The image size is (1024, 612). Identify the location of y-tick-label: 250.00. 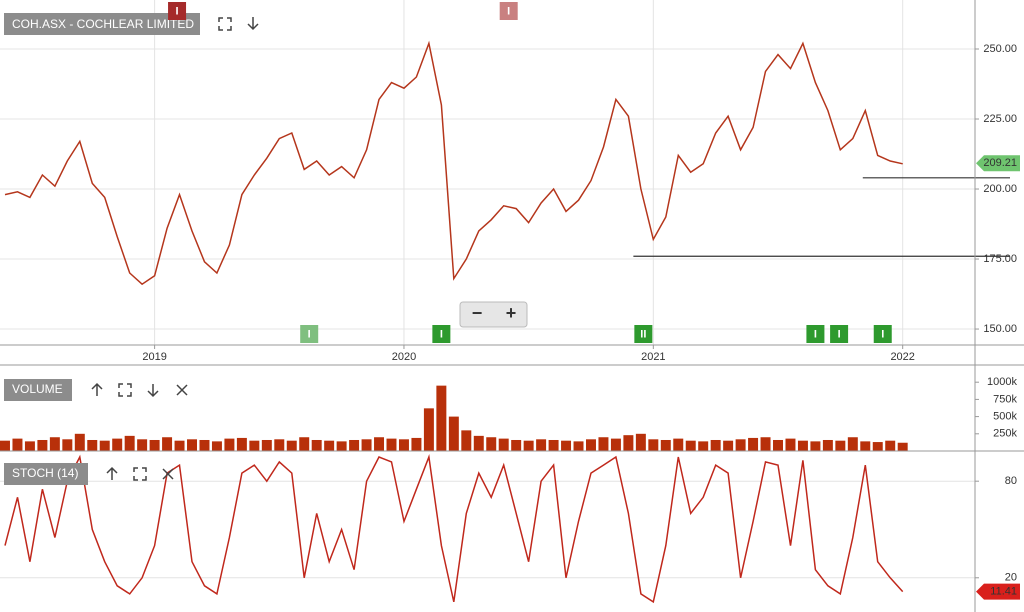
(1000, 49).